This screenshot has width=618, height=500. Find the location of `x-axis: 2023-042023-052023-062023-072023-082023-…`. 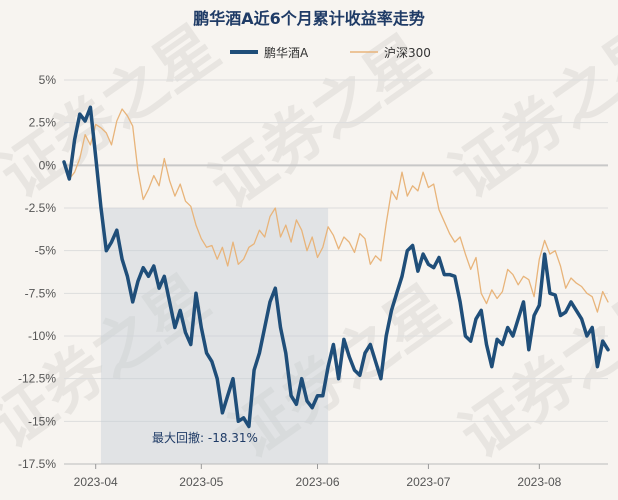

x-axis: 2023-042023-052023-062023-072023-082023-… is located at coordinates (336, 476).